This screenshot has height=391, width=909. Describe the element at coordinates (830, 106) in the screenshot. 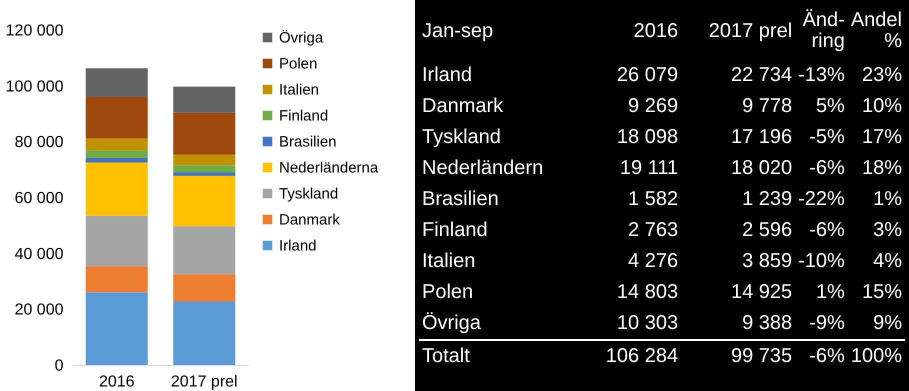

I see `text: 5%` at that location.